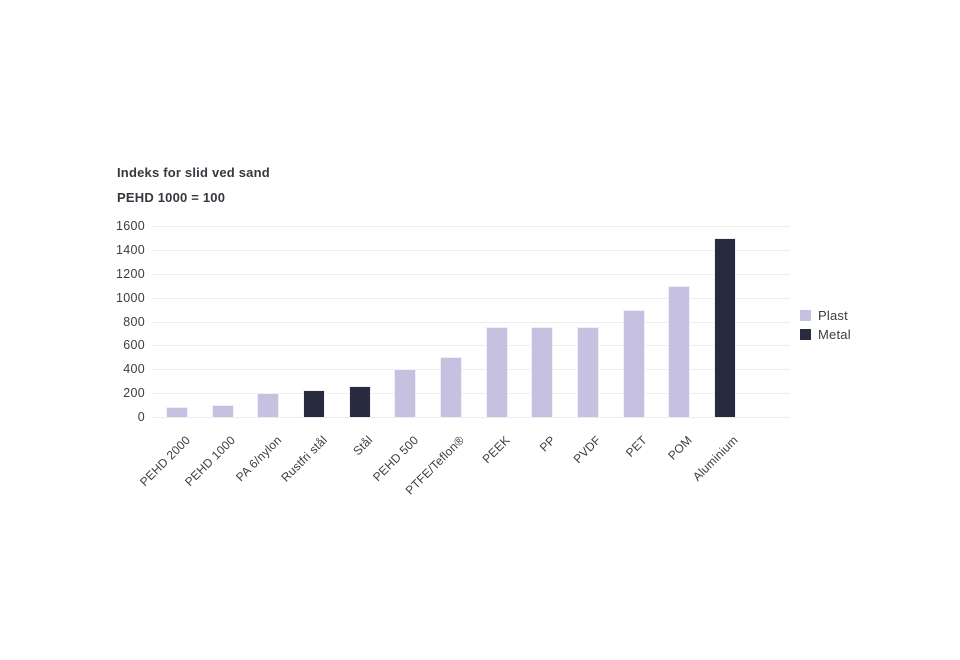  Describe the element at coordinates (805, 334) in the screenshot. I see `legend-swatch-metal` at that location.